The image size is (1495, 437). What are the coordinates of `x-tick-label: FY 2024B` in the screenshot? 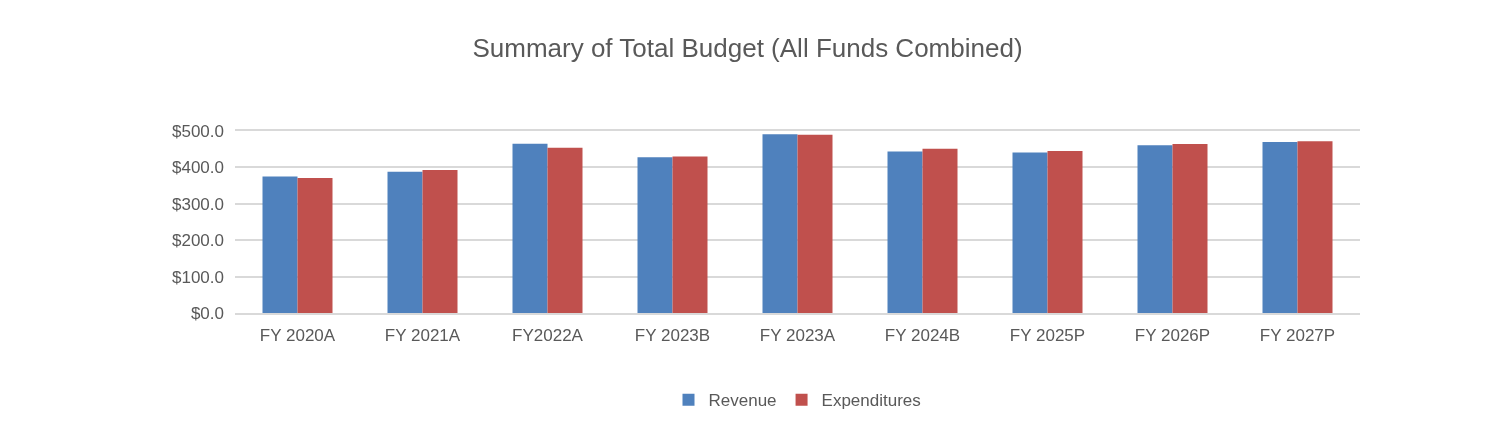 It's located at (922, 336).